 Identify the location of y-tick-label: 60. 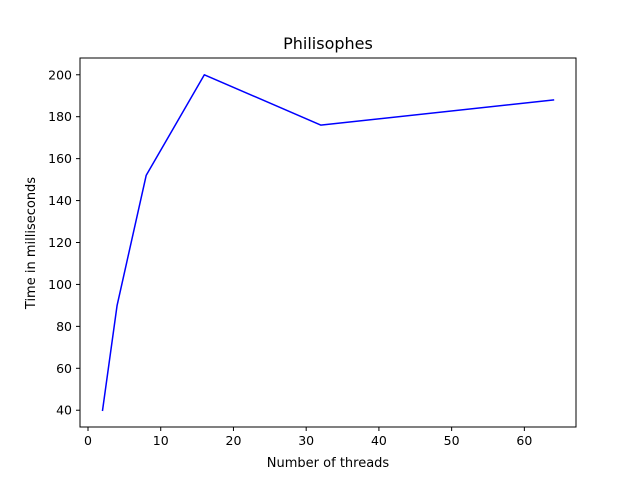
(64, 368).